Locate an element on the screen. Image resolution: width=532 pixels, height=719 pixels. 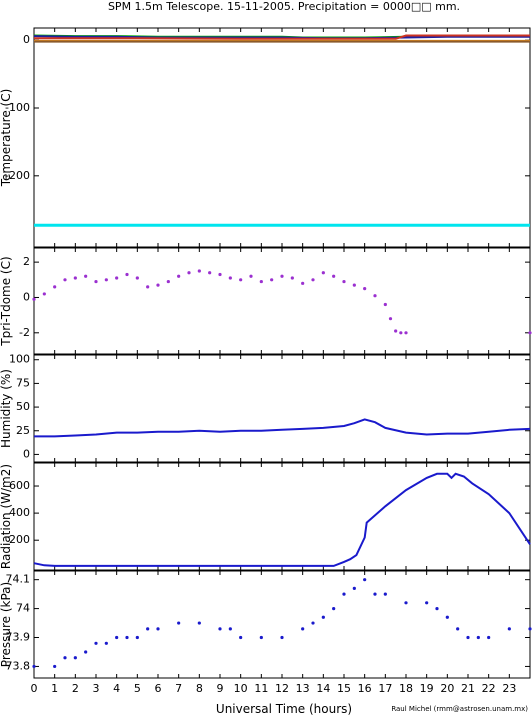
x-tick-label: 11 is located at coordinates (261, 688).